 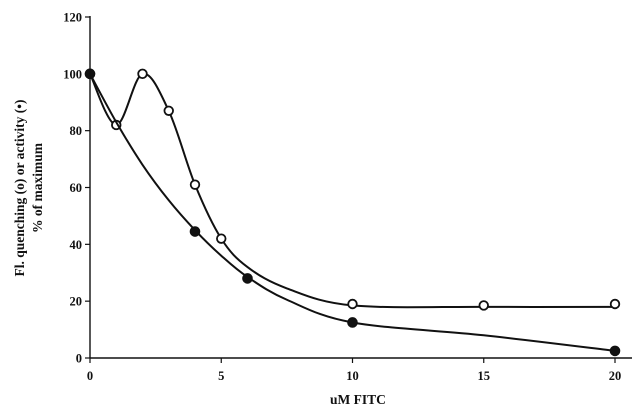 What do you see at coordinates (352, 376) in the screenshot?
I see `x-tick-label: 10` at bounding box center [352, 376].